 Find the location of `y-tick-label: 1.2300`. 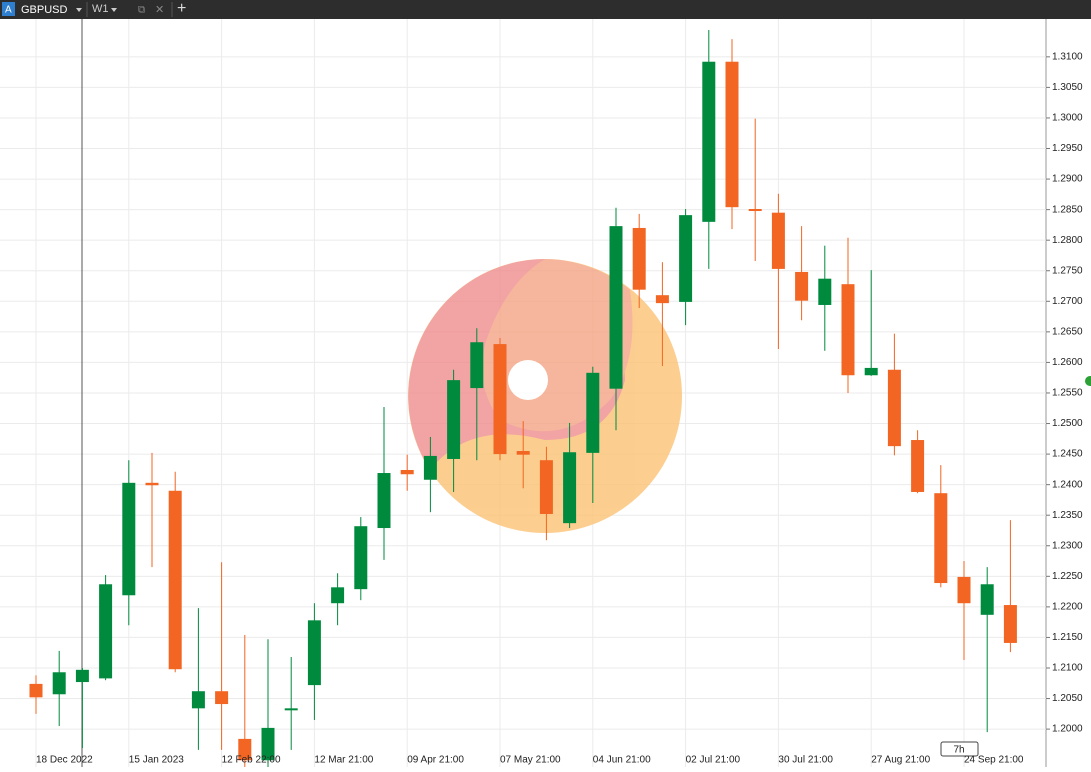

y-tick-label: 1.2300 is located at coordinates (1067, 545).